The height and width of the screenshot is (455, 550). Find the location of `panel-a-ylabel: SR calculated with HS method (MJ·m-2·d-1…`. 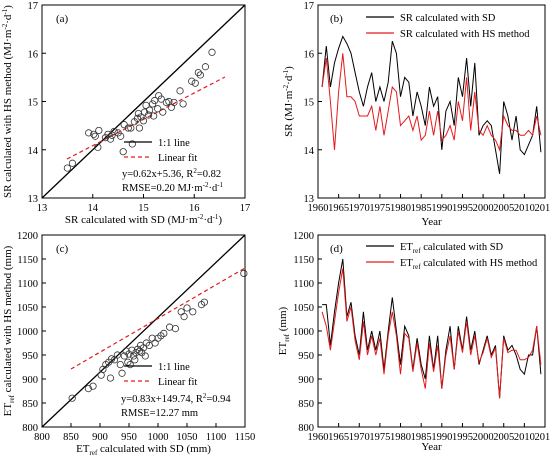

panel-a-ylabel: SR calculated with HS method (MJ·m-2·d-1… is located at coordinates (7, 101).